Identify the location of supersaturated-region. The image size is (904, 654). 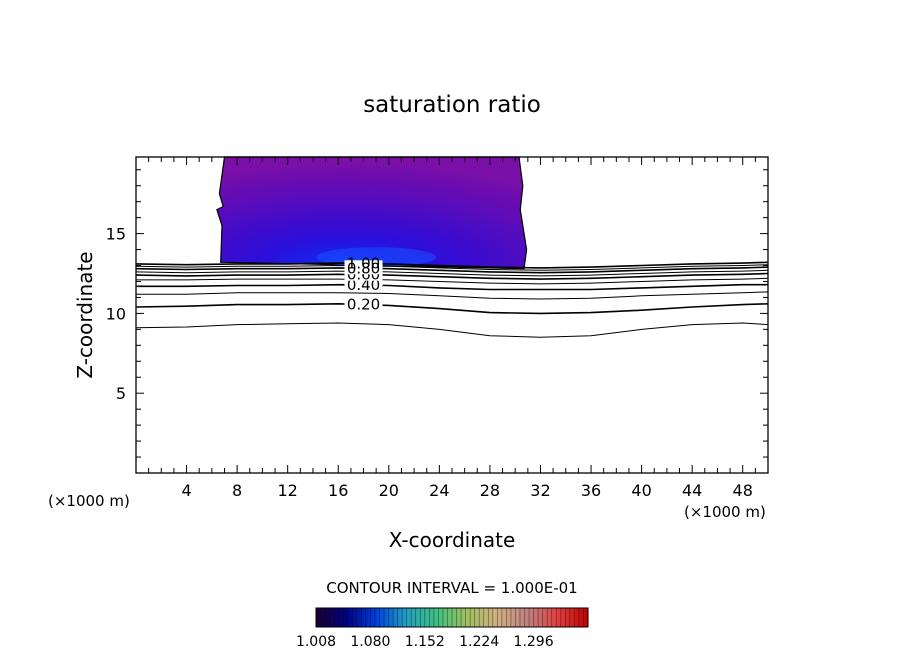
(372, 213).